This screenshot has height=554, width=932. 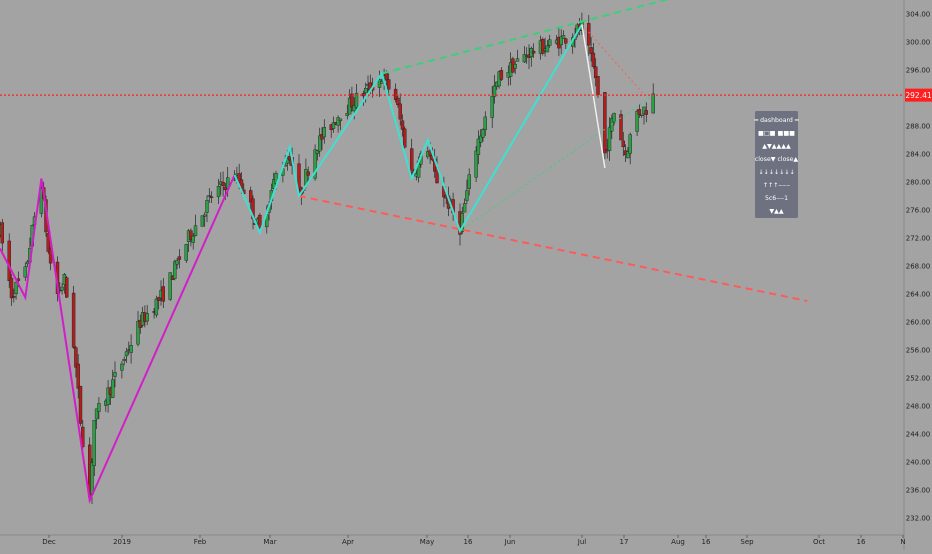 What do you see at coordinates (466, 95) in the screenshot?
I see `last-price-marker: 292.41` at bounding box center [466, 95].